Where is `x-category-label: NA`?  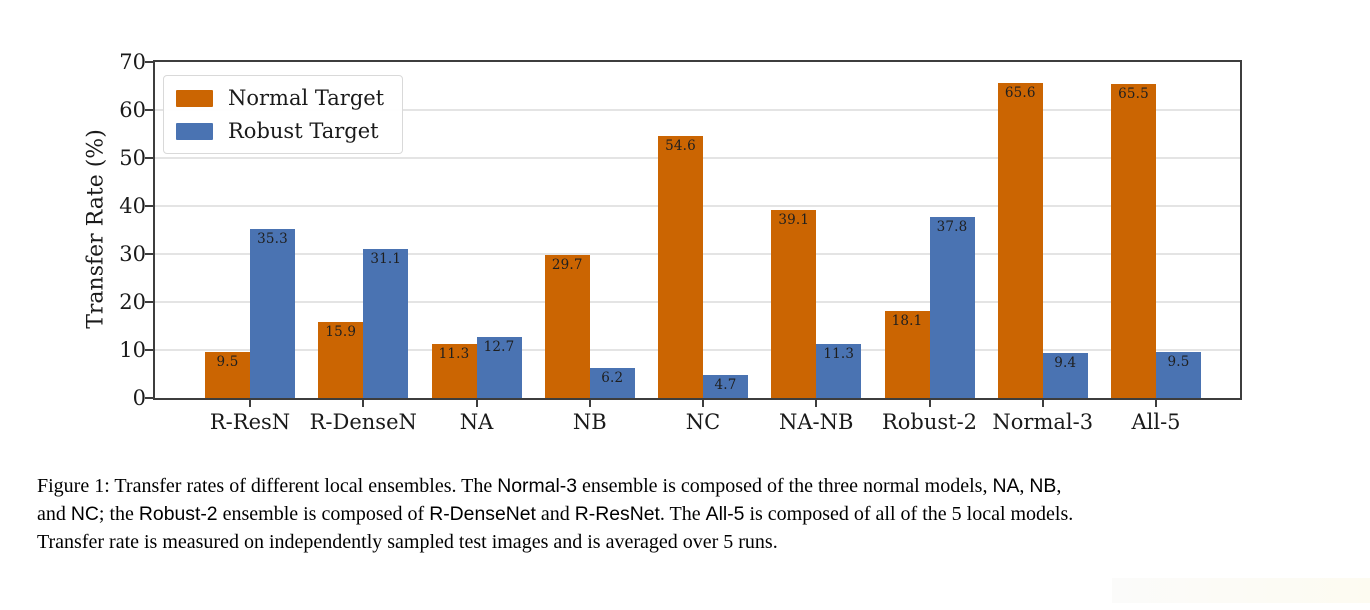 x-category-label: NA is located at coordinates (476, 422).